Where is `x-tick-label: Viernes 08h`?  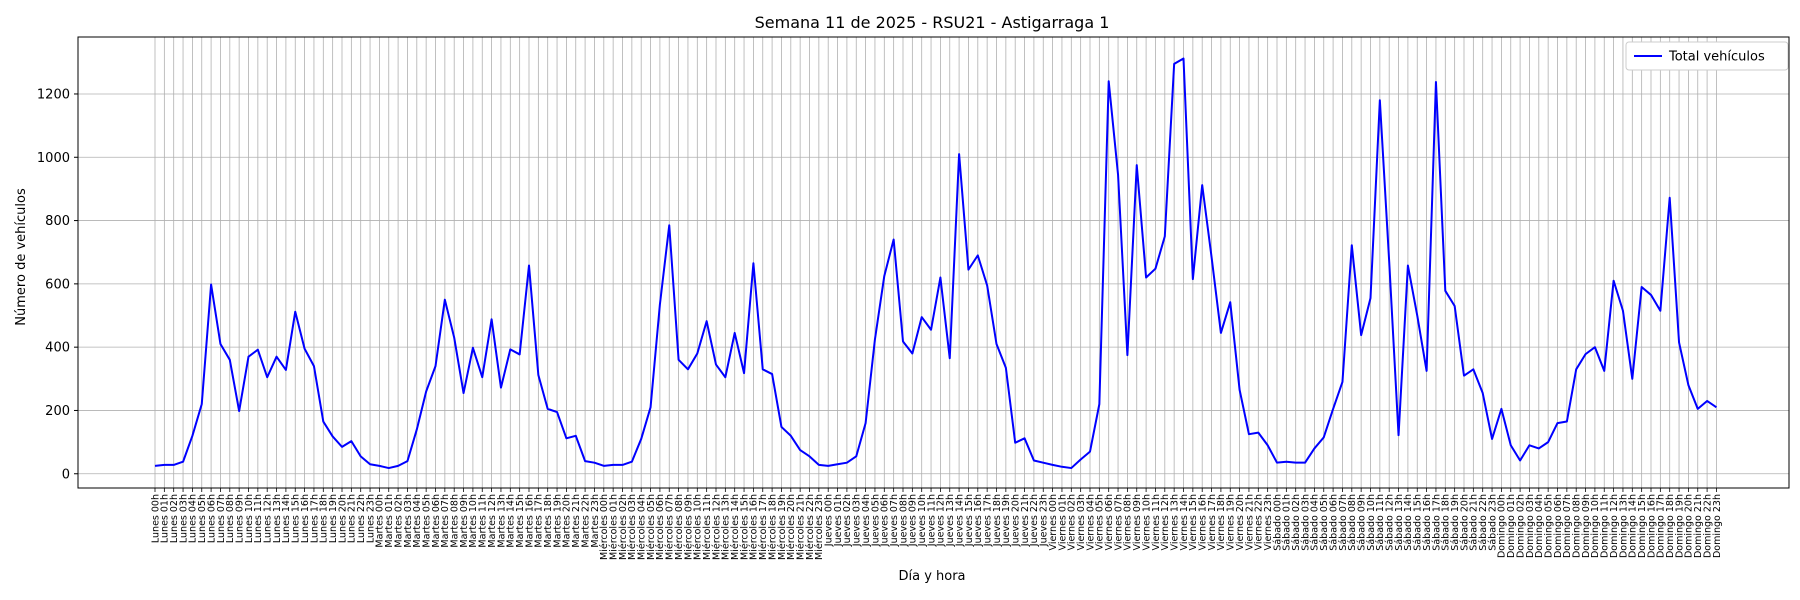 x-tick-label: Viernes 08h is located at coordinates (1128, 522).